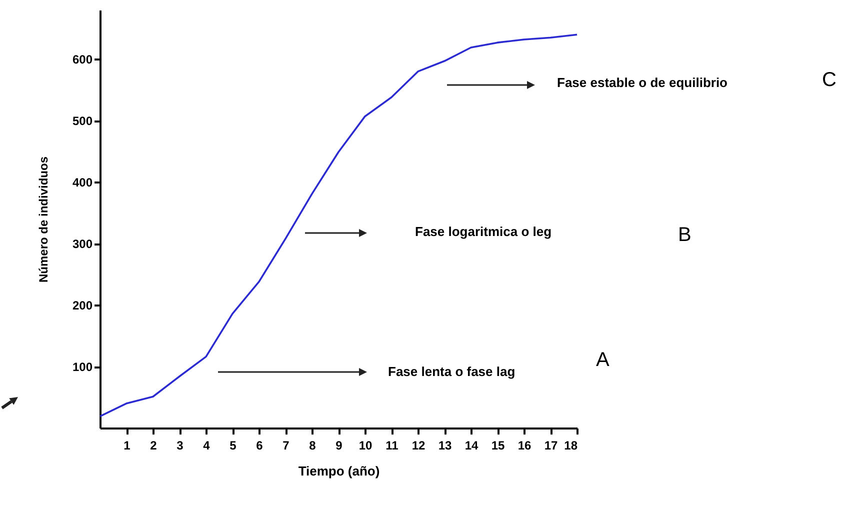 The width and height of the screenshot is (846, 510). I want to click on x-tick-label: 17, so click(551, 445).